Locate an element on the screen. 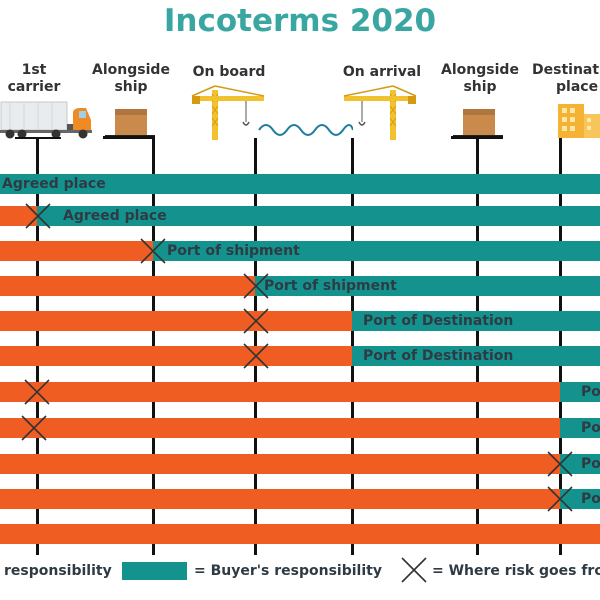 This screenshot has height=600, width=600. column-header-destination-place: Destinati place is located at coordinates (564, 79).